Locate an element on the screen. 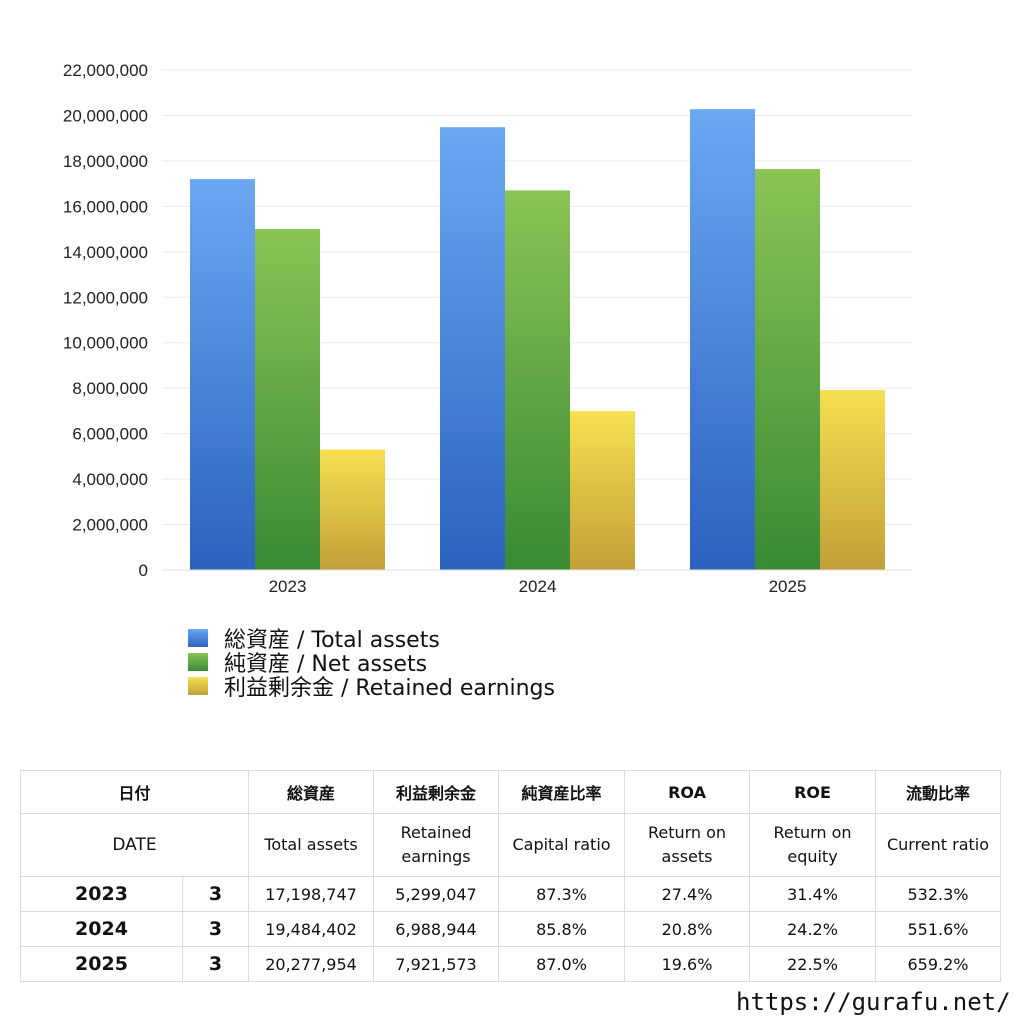  header-total-assets-ja: 総資産 is located at coordinates (311, 792).